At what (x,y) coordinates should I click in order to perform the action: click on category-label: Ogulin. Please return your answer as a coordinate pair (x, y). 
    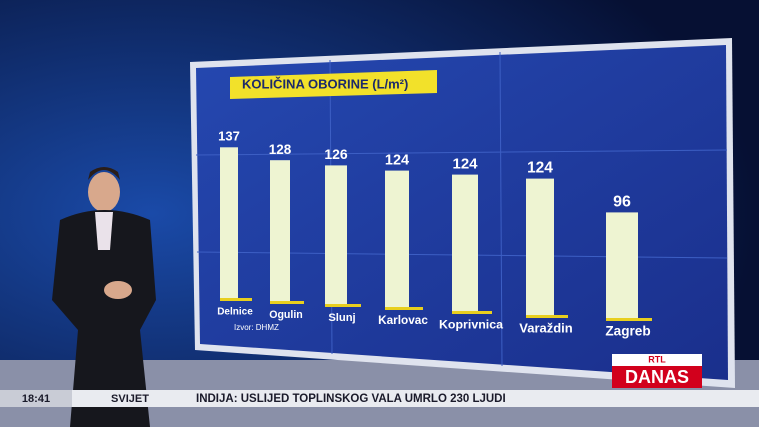
    Looking at the image, I should click on (286, 315).